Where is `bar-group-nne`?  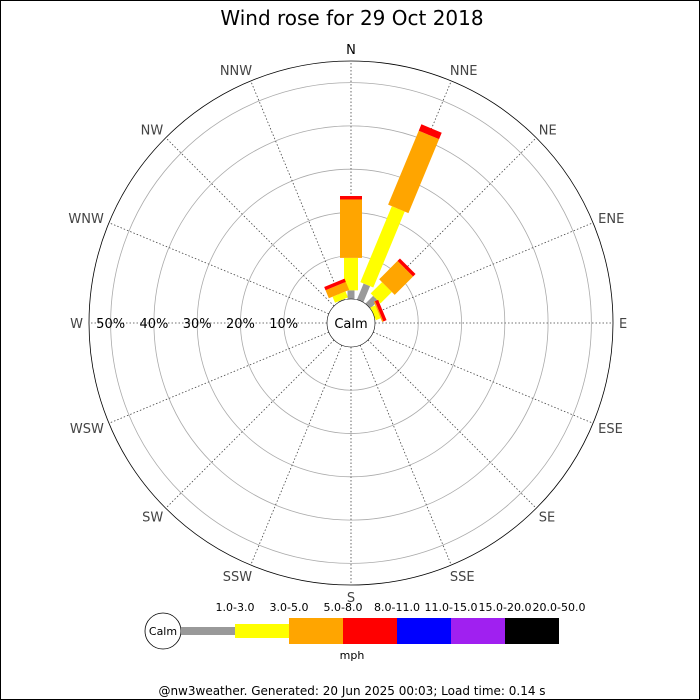
bar-group-nne is located at coordinates (399, 213).